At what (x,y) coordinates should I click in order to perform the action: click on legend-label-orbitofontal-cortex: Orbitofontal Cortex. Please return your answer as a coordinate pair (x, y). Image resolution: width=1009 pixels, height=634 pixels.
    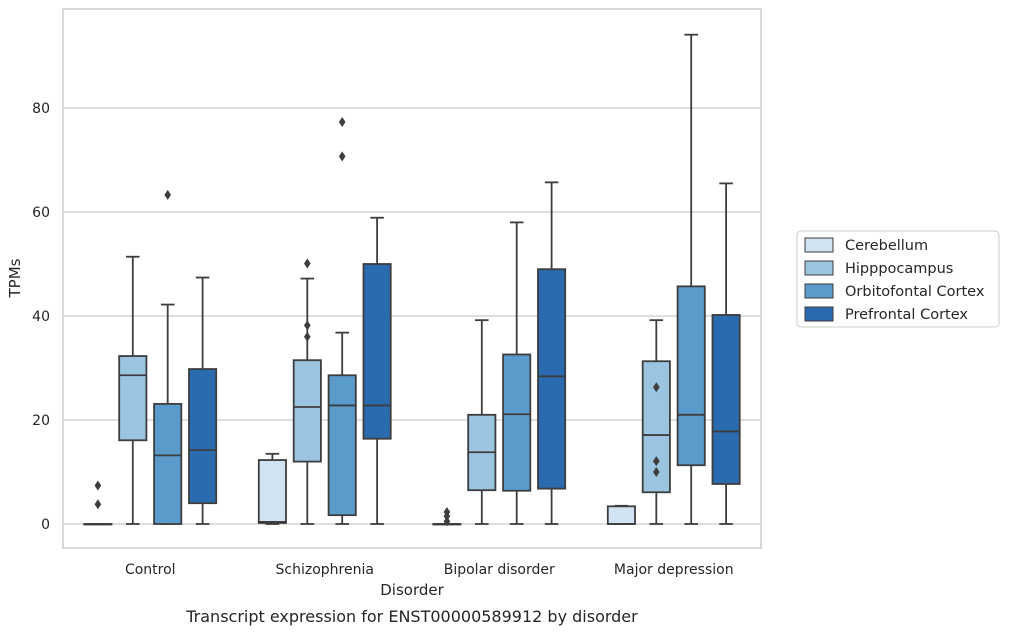
    Looking at the image, I should click on (915, 292).